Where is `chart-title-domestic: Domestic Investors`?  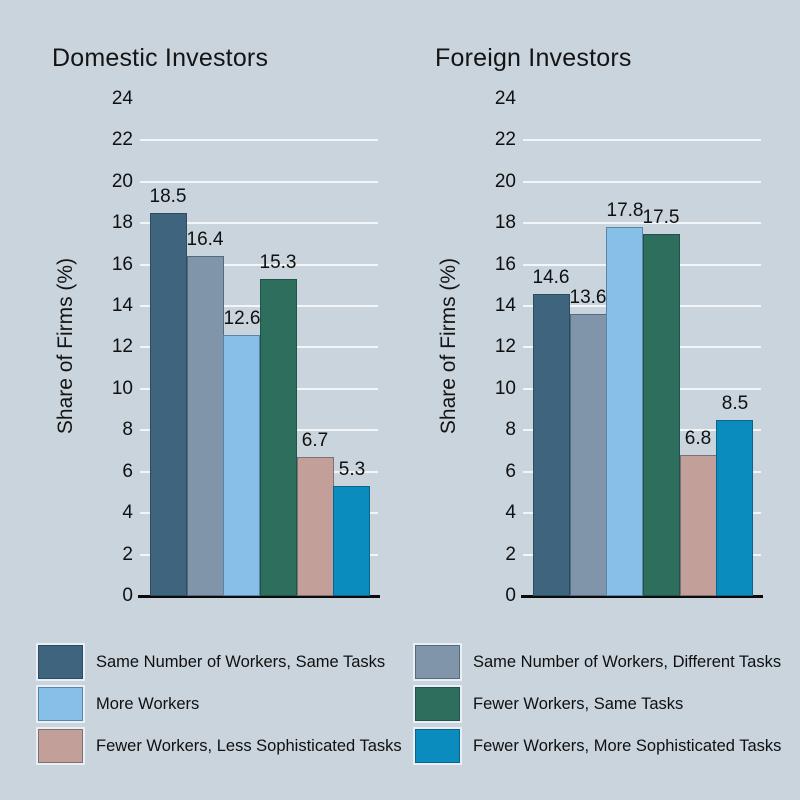 chart-title-domestic: Domestic Investors is located at coordinates (160, 58).